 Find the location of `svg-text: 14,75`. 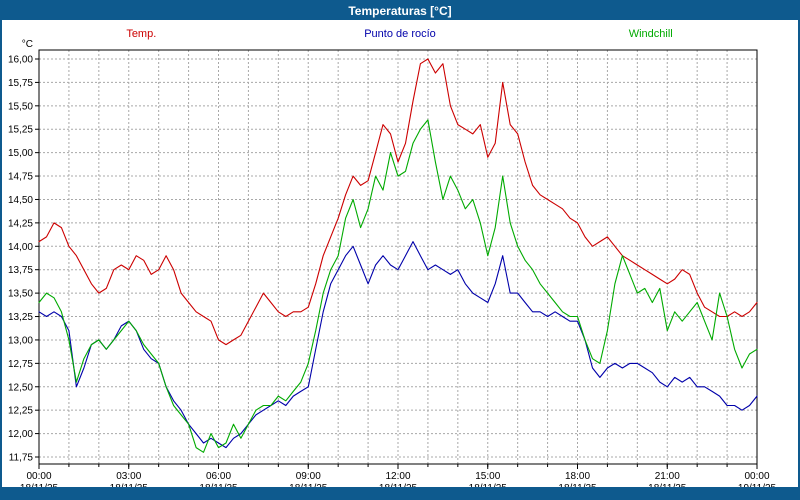

svg-text: 14,75 is located at coordinates (20, 177).